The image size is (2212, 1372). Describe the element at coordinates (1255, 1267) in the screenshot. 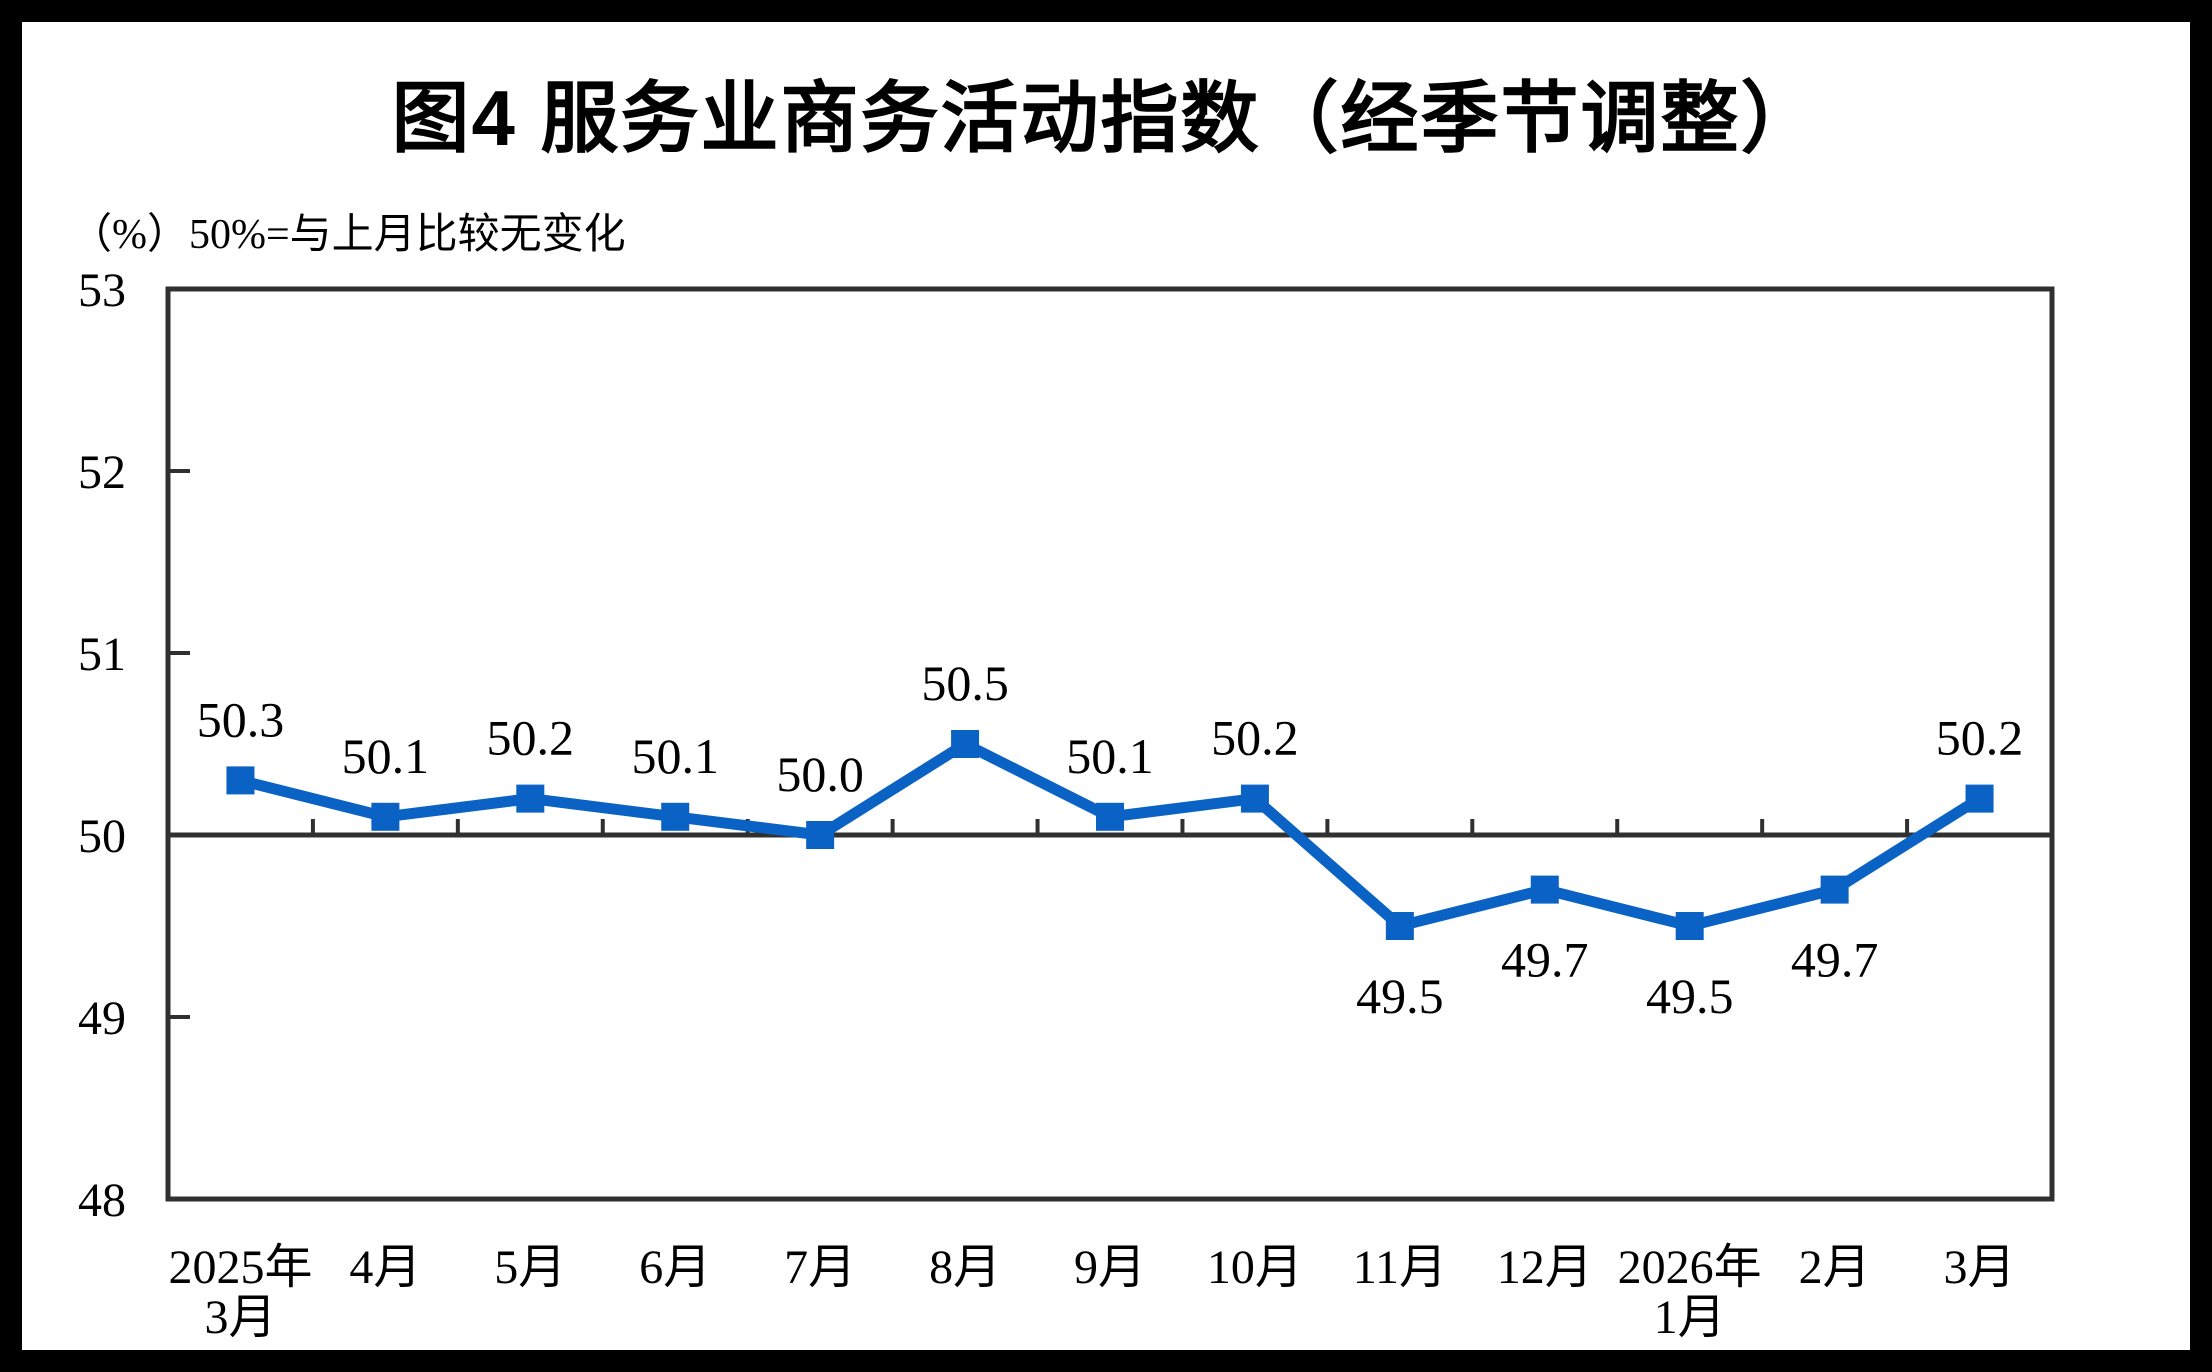

I see `x-axis-category-label: 10月` at that location.